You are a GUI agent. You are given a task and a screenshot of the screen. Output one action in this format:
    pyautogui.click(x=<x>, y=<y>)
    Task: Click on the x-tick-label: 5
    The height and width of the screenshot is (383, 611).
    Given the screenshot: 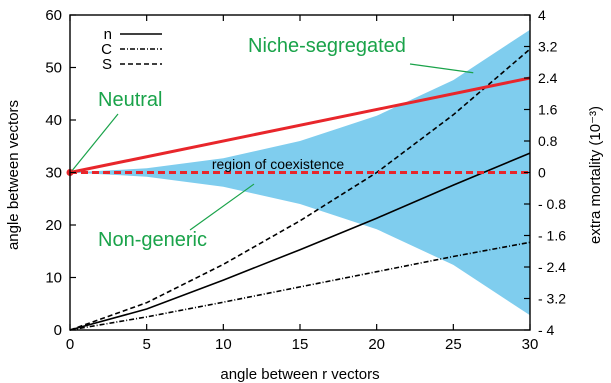 What is the action you would take?
    pyautogui.click(x=146, y=344)
    